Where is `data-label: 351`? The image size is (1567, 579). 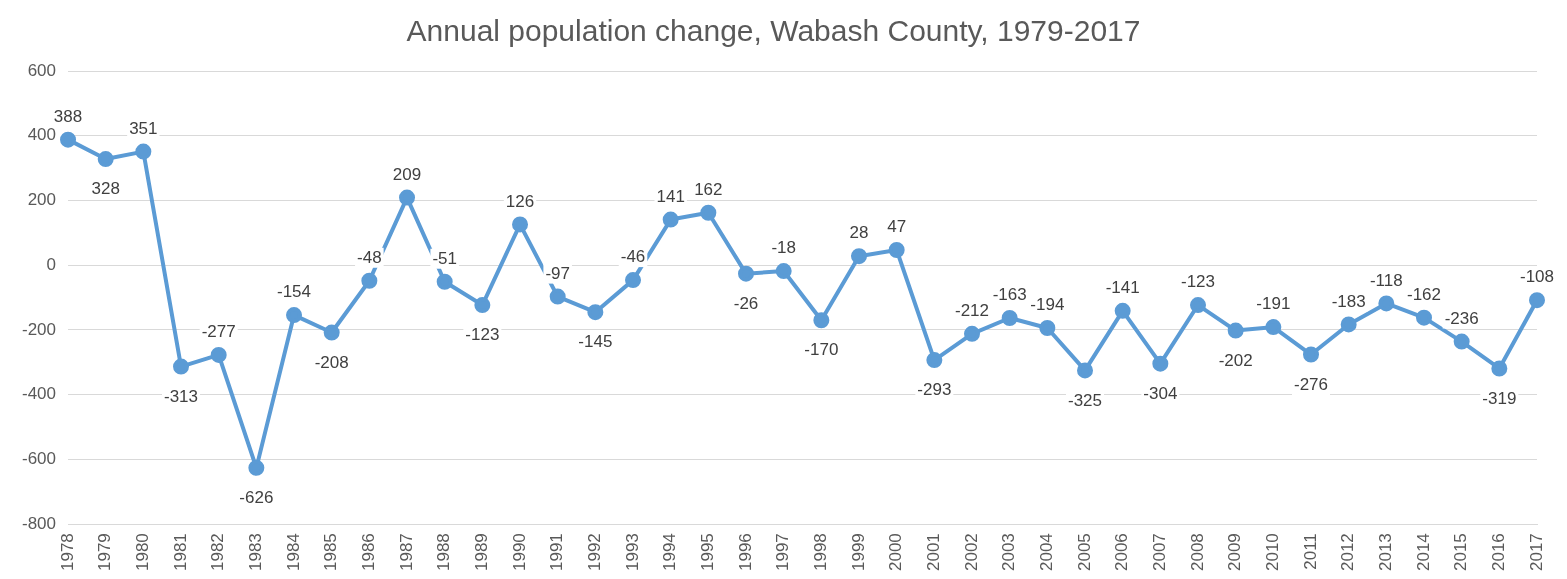 data-label: 351 is located at coordinates (143, 128).